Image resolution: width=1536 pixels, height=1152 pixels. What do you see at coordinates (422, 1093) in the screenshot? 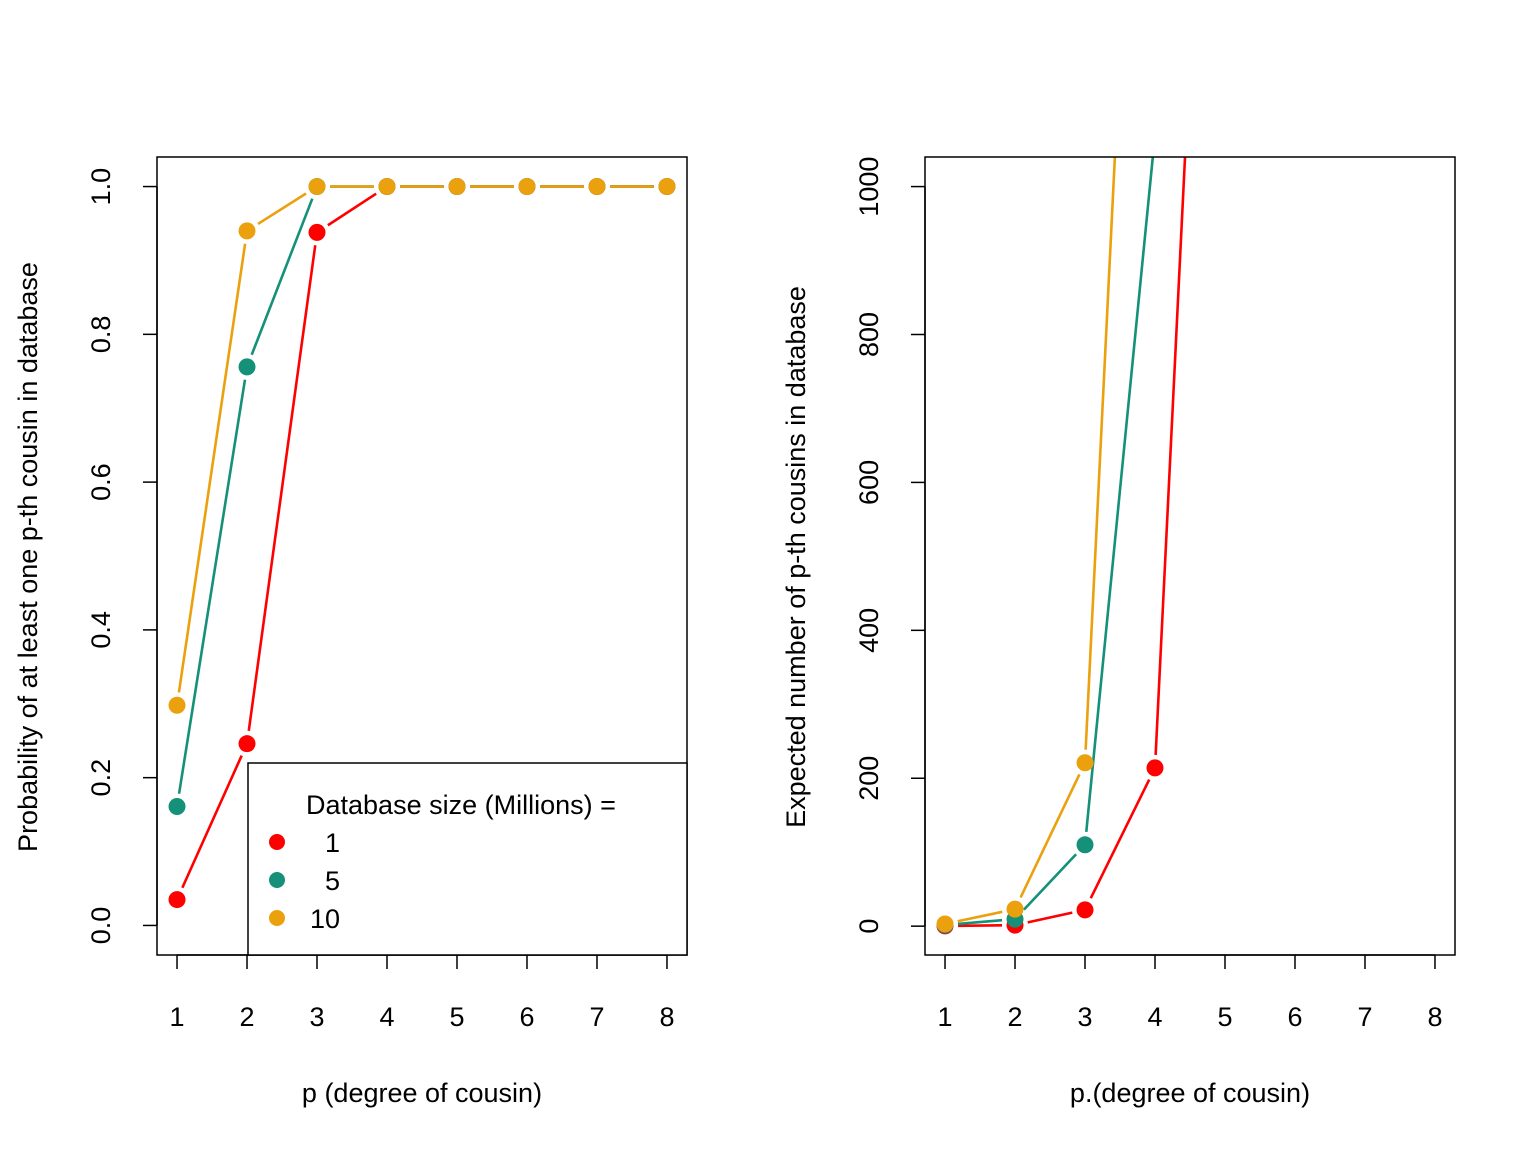
I see `x-axis-label: p (degree of cousin)` at bounding box center [422, 1093].